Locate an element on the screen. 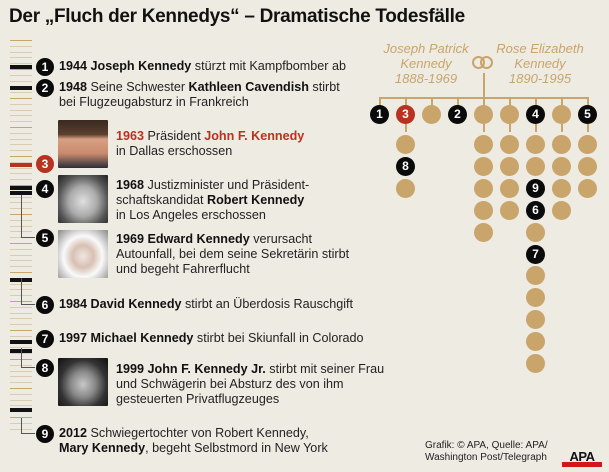 The height and width of the screenshot is (472, 609). event-text: stürzt mit Kampfbomber ab is located at coordinates (268, 66).